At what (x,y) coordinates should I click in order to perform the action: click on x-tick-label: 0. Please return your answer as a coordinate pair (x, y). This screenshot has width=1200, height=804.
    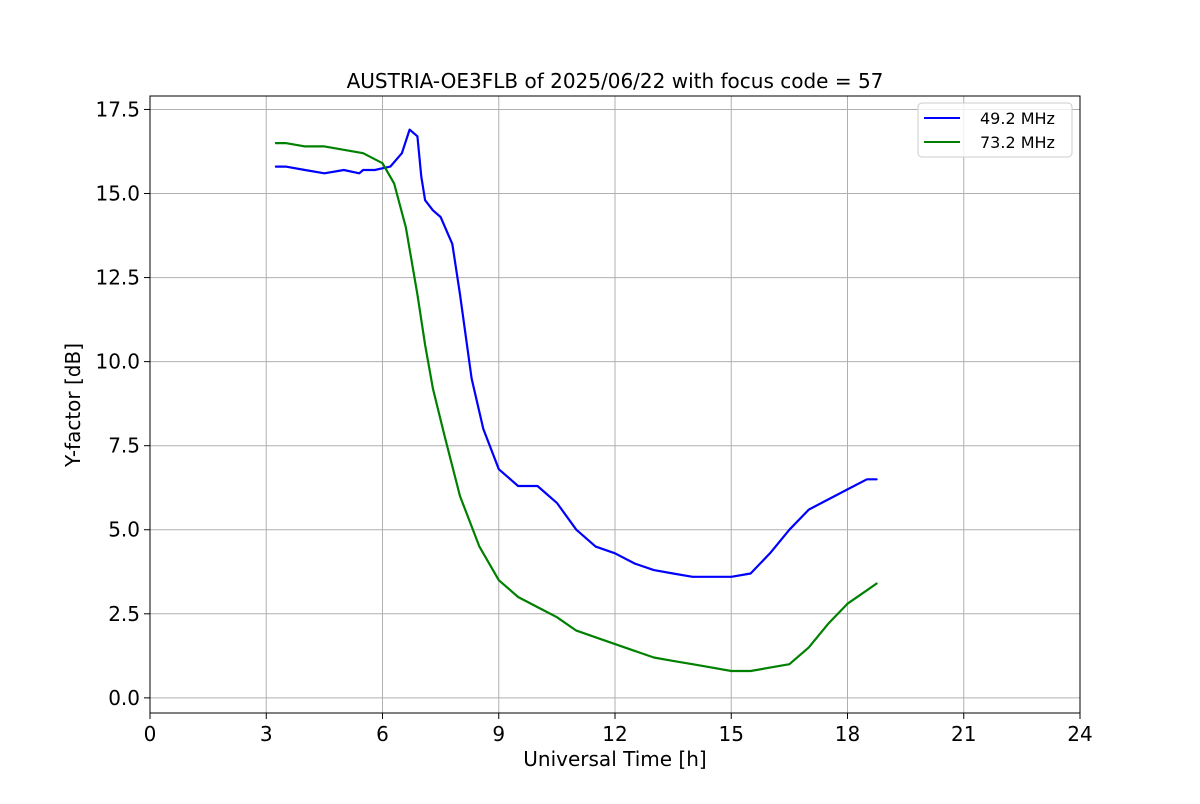
    Looking at the image, I should click on (150, 734).